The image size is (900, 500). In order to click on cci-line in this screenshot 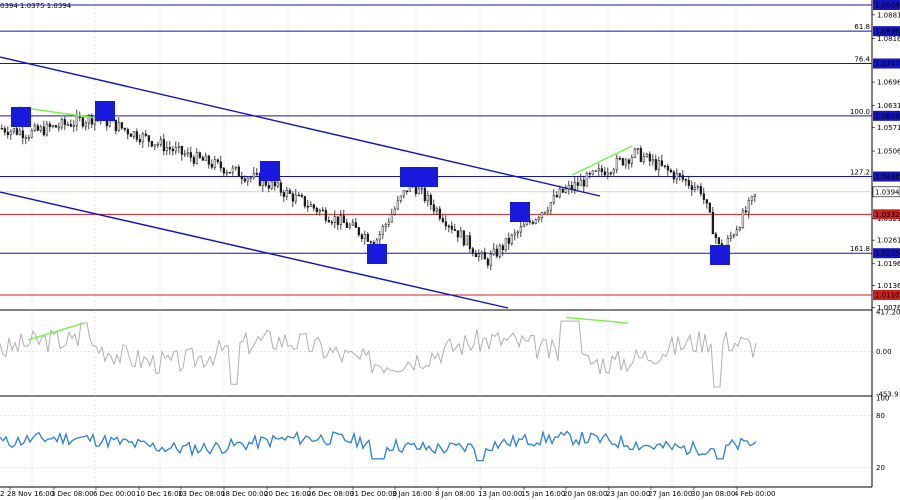, I will do `click(378, 354)`.